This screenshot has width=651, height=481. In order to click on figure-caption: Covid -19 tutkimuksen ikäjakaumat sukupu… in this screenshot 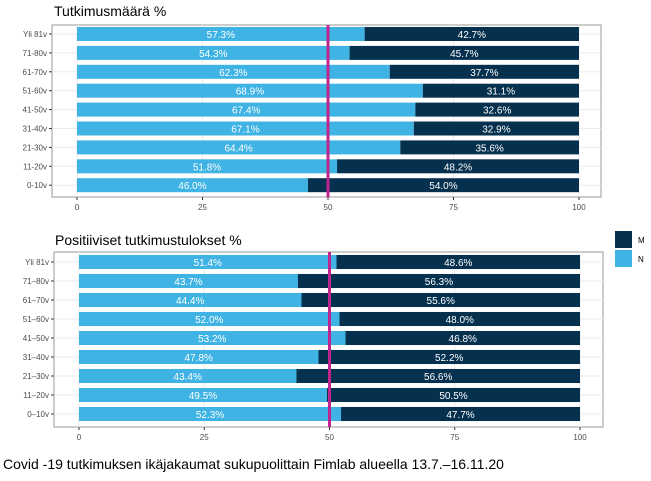, I will do `click(253, 464)`.